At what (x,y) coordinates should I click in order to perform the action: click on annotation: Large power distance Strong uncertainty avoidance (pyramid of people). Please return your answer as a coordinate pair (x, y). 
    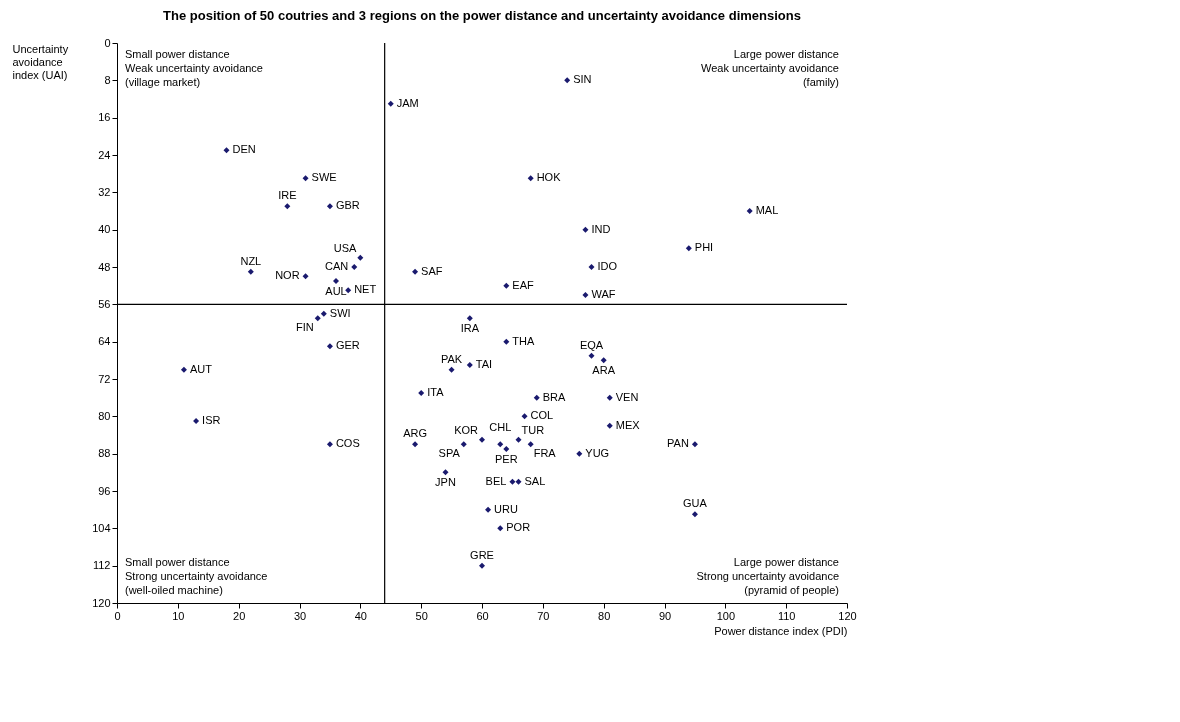
    Looking at the image, I should click on (767, 576).